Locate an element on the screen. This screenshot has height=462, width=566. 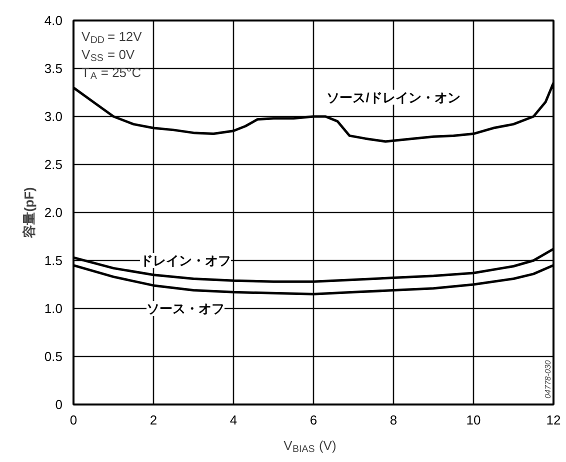
series-label: ソース/ドレイン・オン is located at coordinates (393, 97).